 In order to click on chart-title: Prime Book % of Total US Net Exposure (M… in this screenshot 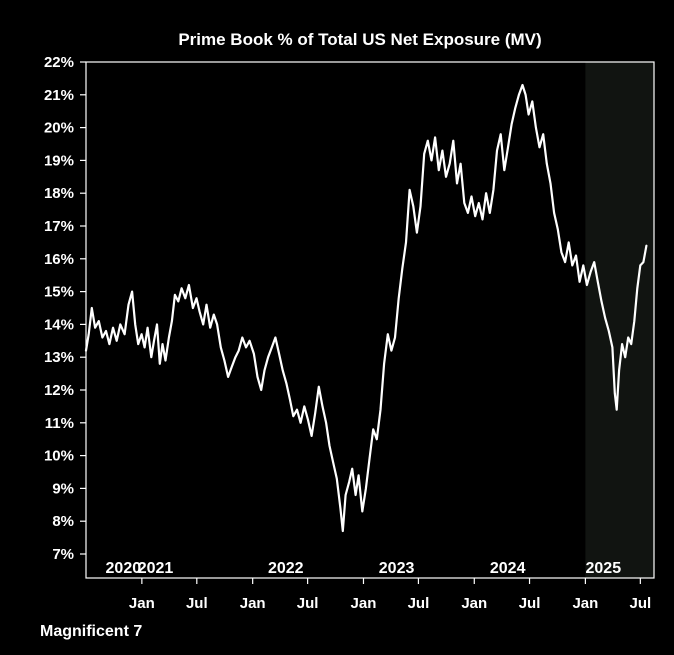, I will do `click(359, 39)`.